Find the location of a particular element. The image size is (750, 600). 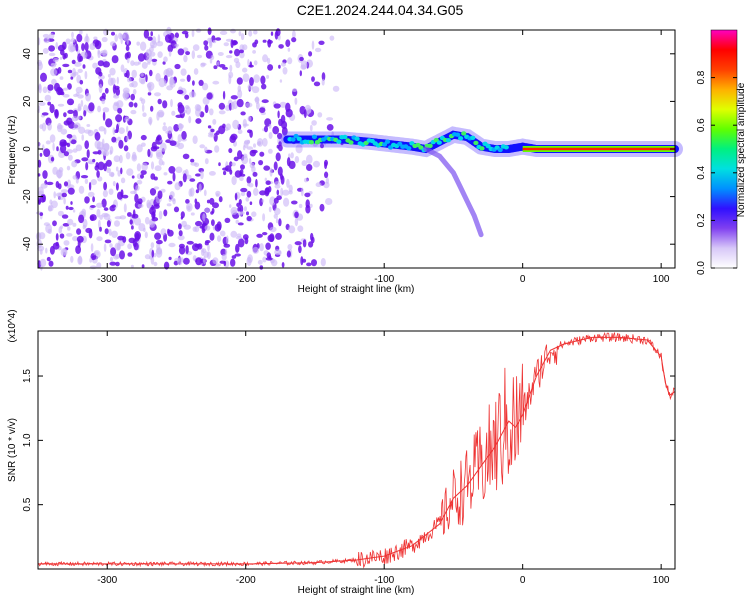

colorbar-tick-label: 0.6 is located at coordinates (701, 125).